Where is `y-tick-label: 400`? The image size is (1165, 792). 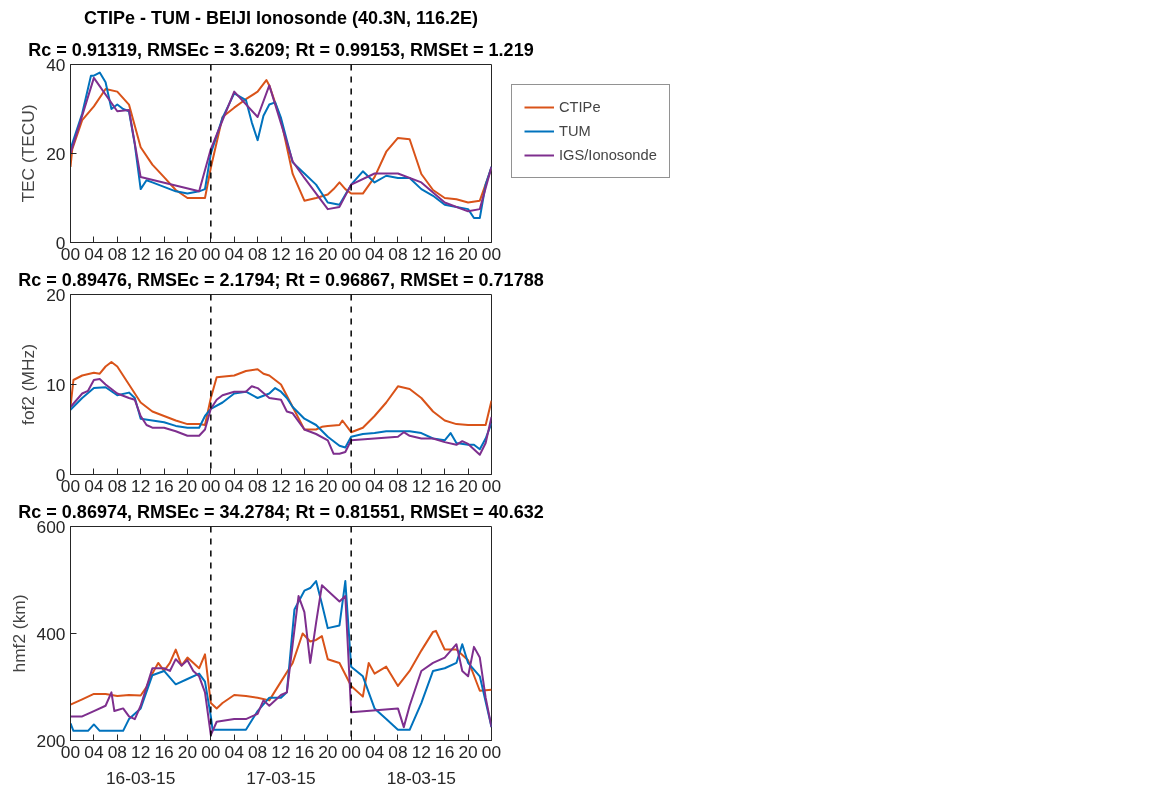
y-tick-label: 400 is located at coordinates (51, 633).